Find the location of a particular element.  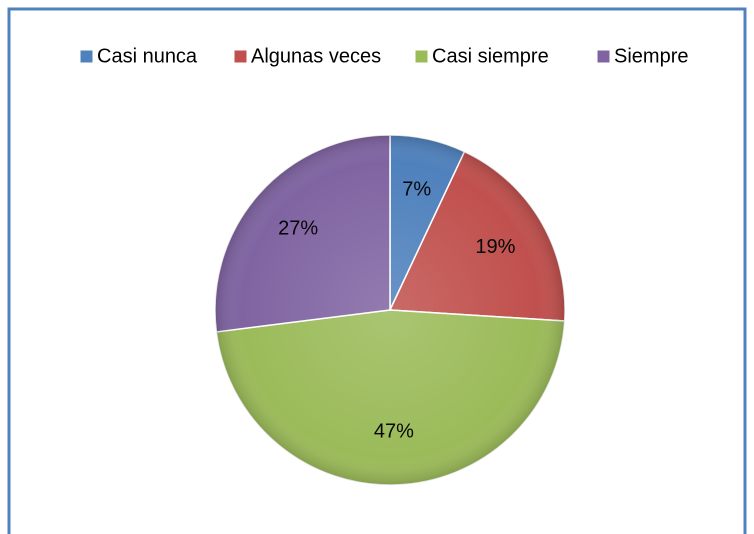

legend-label: Siempre is located at coordinates (651, 56).